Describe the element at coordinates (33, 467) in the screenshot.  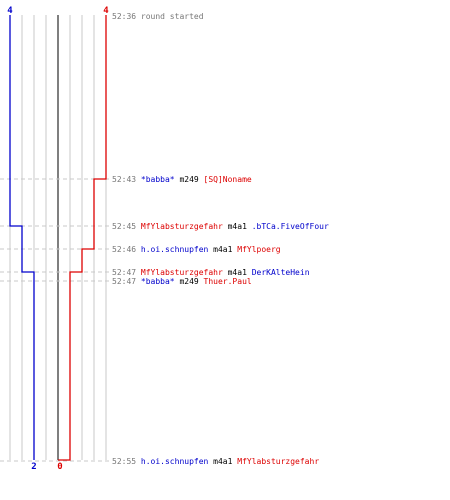
I see `blue-end-score: 2` at that location.